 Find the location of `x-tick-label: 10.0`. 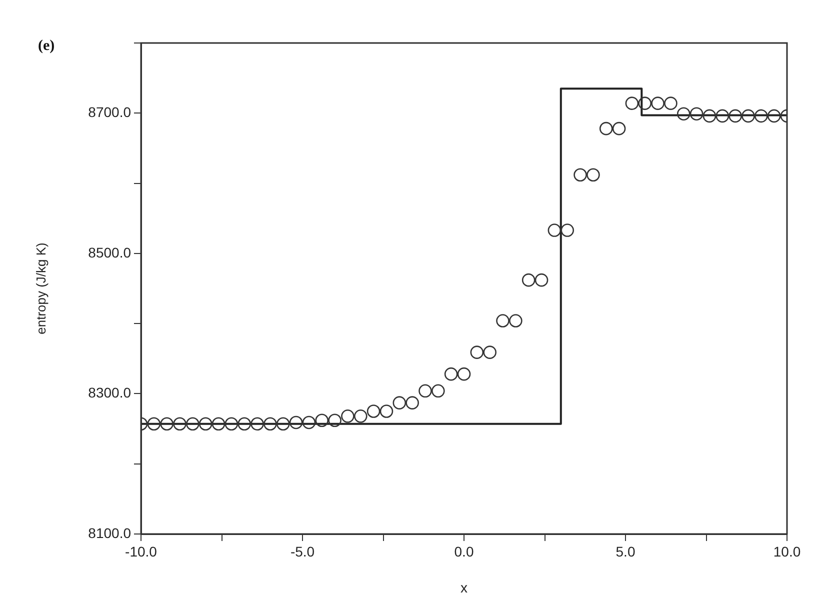

x-tick-label: 10.0 is located at coordinates (787, 551).